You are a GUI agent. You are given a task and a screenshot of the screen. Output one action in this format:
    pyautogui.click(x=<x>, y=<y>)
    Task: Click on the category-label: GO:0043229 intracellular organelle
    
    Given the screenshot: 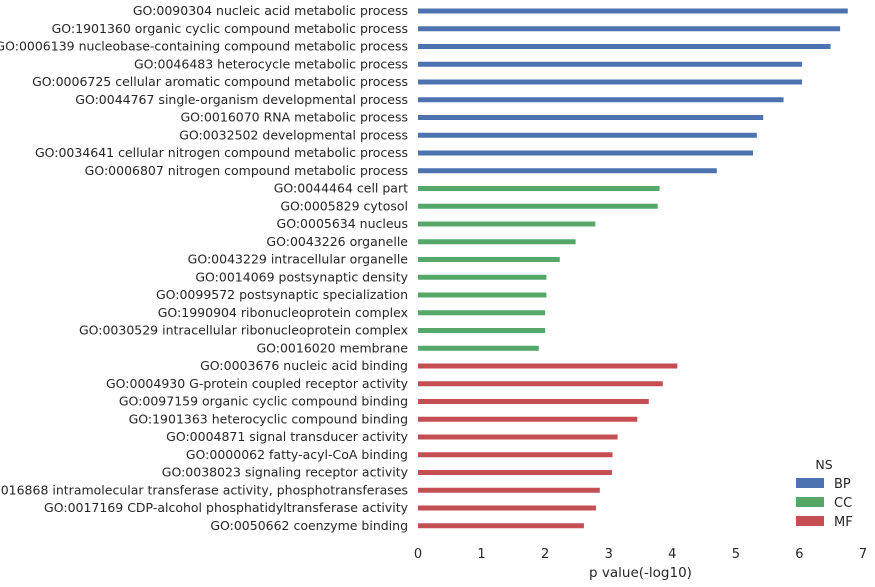 What is the action you would take?
    pyautogui.click(x=298, y=259)
    